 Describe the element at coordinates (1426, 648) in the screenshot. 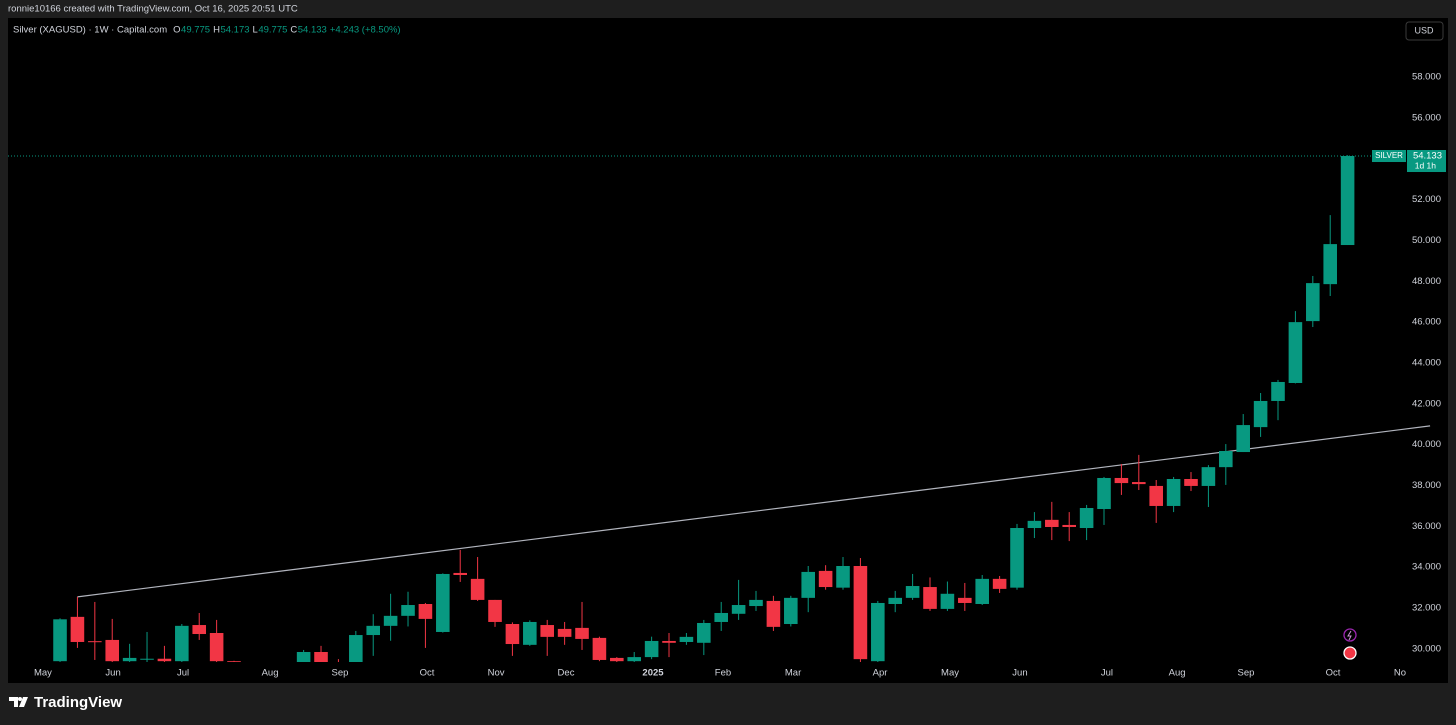

I see `y-tick-label: 30.000` at that location.